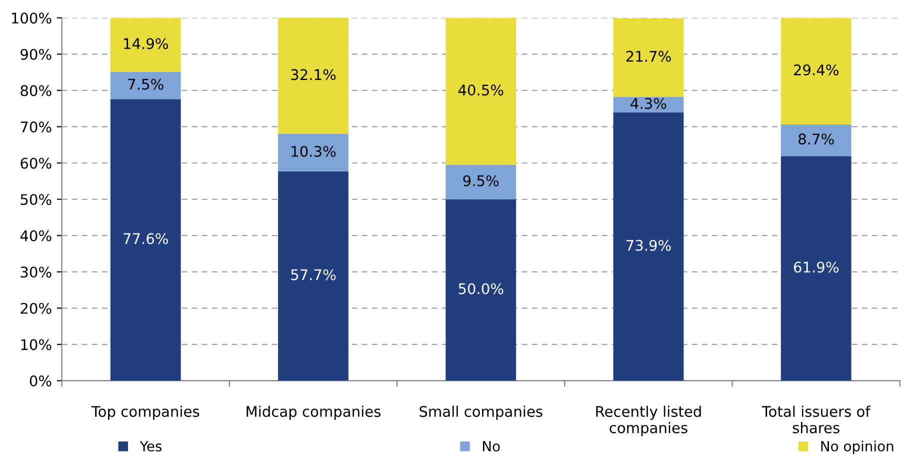  Describe the element at coordinates (36, 90) in the screenshot. I see `y-tick-label: 80%` at that location.